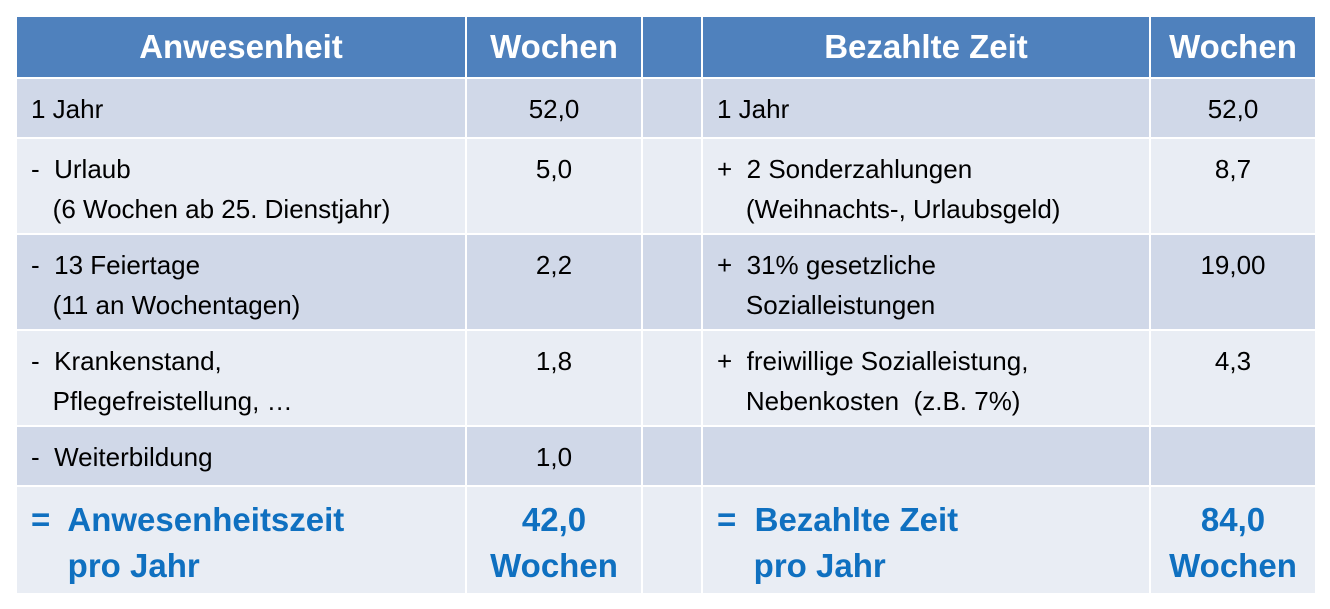 Image resolution: width=1330 pixels, height=609 pixels. Describe the element at coordinates (554, 540) in the screenshot. I see `left-total-value: 42,0 Wochen` at that location.